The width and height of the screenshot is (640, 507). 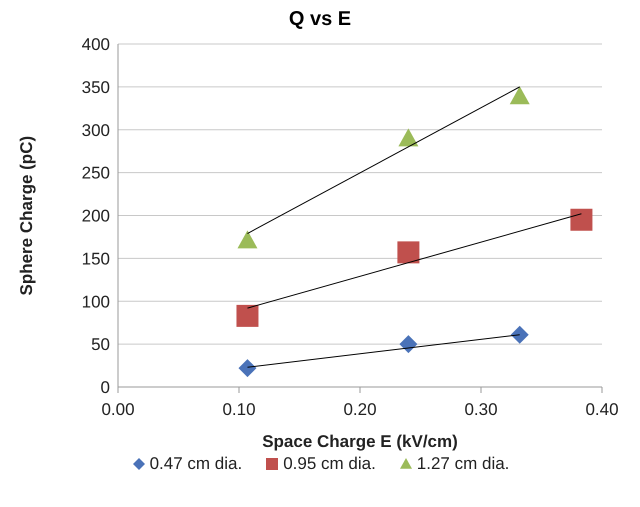 What do you see at coordinates (96, 216) in the screenshot?
I see `y-tick-label: 200` at bounding box center [96, 216].